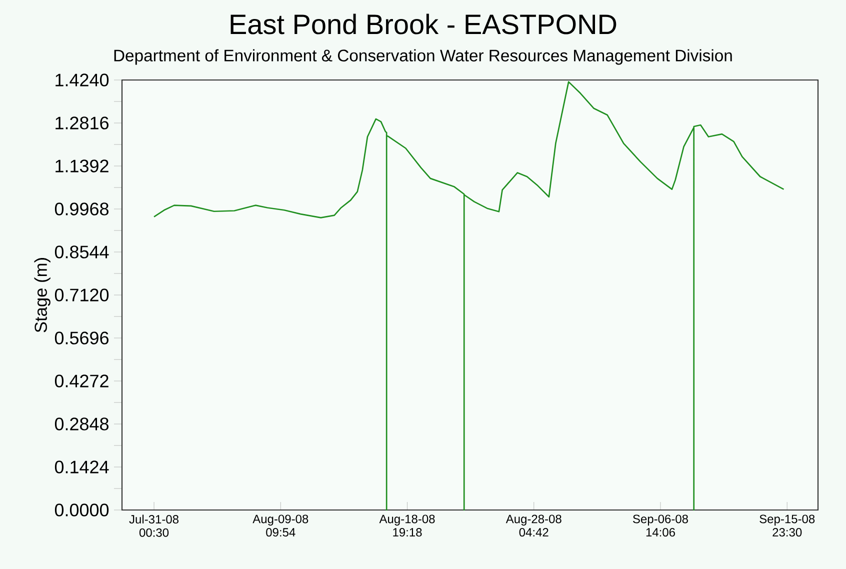 The image size is (846, 569). I want to click on y-tick-label: 1.4240, so click(82, 80).